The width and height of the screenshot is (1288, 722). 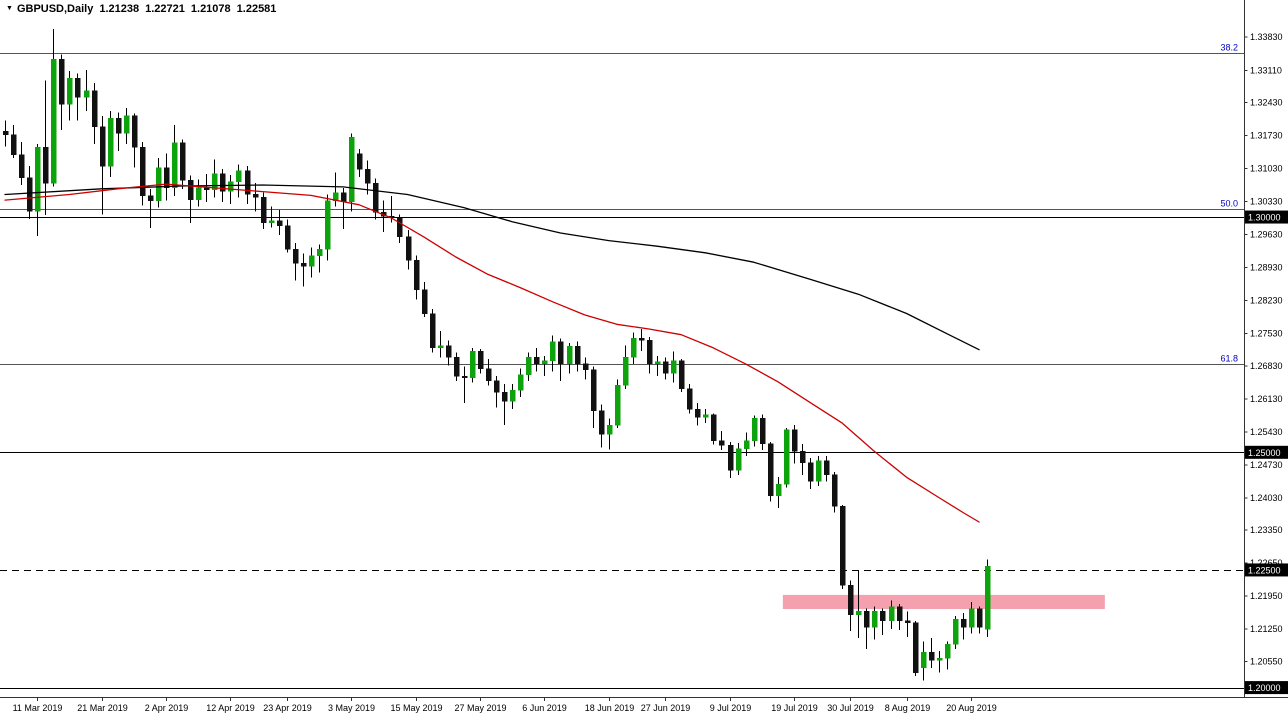 I want to click on price-tick-label: 1.21250, so click(x=1266, y=629).